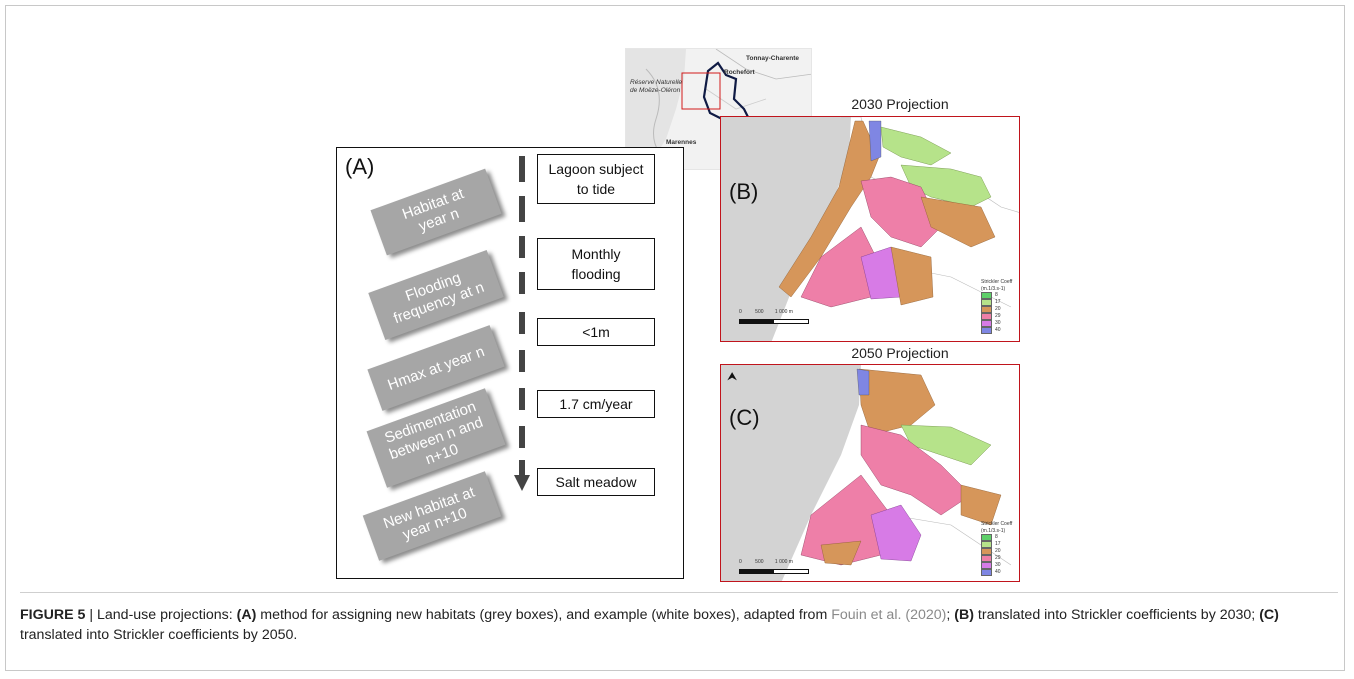  I want to click on grey-box-new-habitat: New habitat at year n+10, so click(432, 516).